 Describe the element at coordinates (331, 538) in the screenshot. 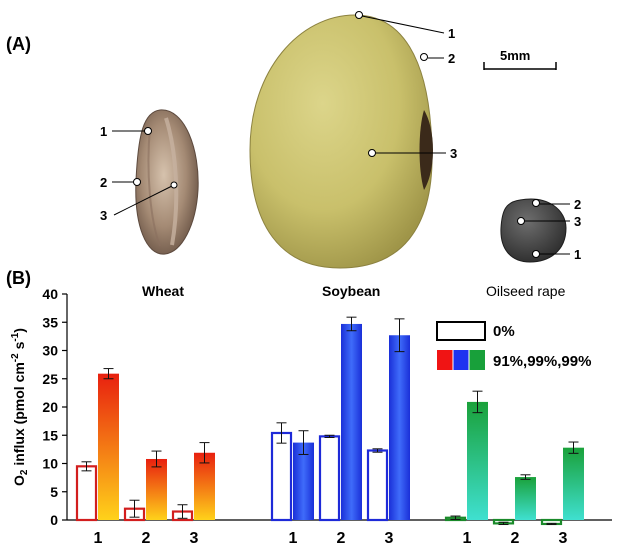

I see `x-categories: 1 2 3 1 2 3 1 2 3` at that location.